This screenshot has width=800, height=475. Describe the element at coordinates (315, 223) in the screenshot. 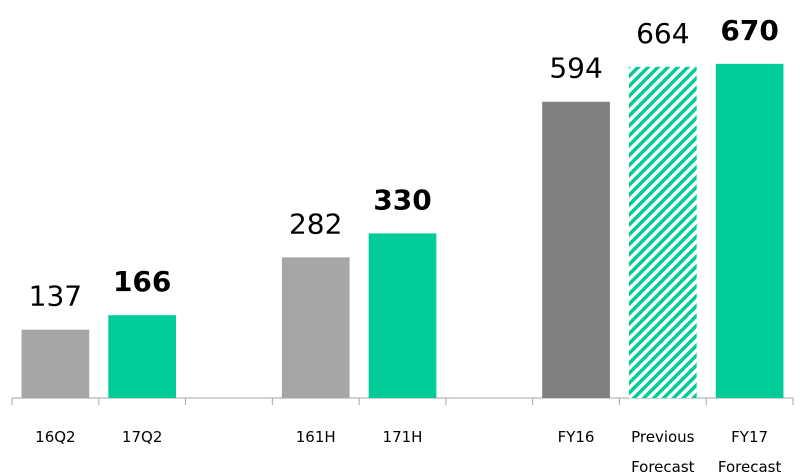

I see `value-label: 282` at that location.